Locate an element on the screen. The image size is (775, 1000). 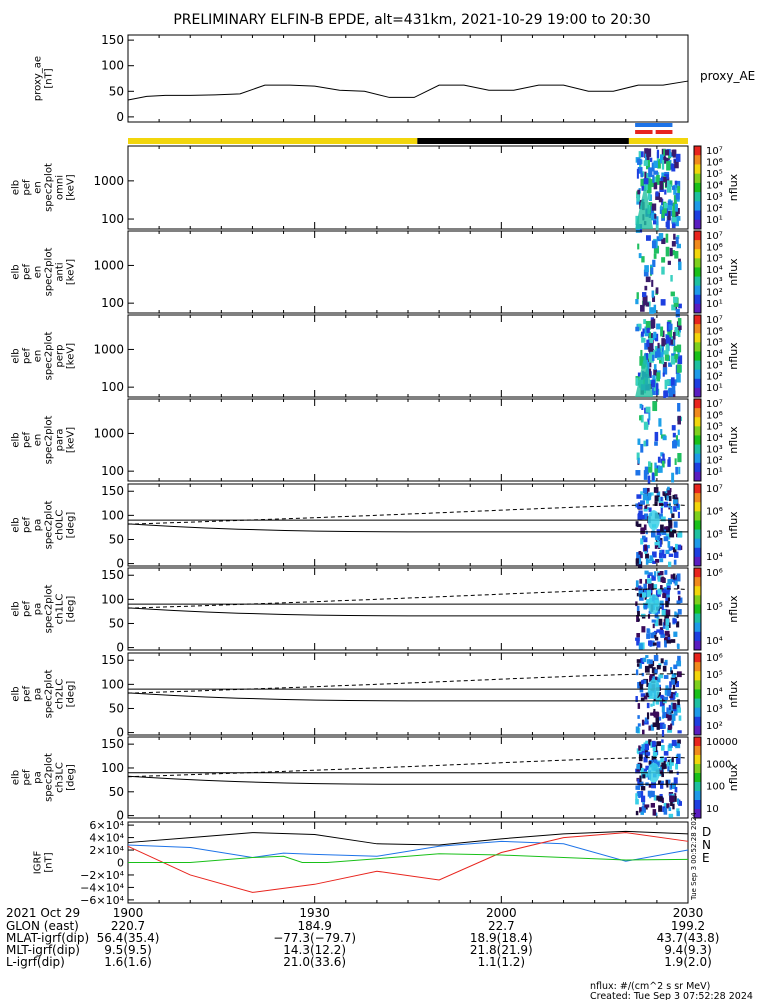
spec-para-cell is located at coordinates (679, 420).